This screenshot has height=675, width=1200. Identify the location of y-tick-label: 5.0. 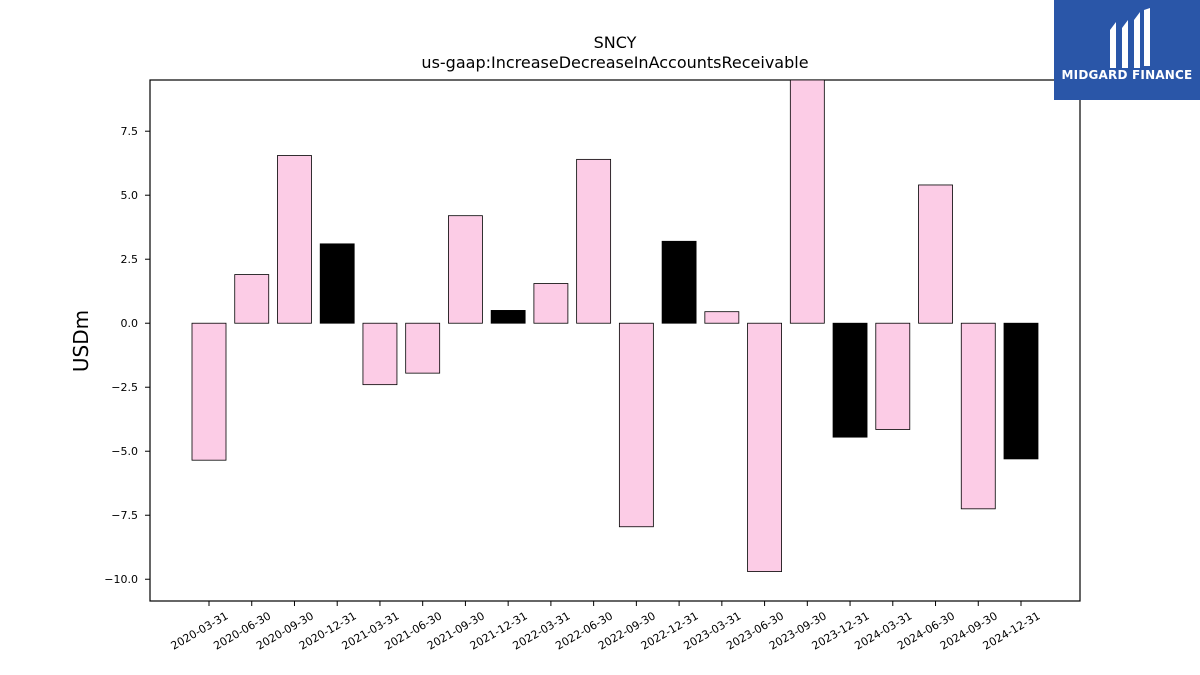
(130, 195).